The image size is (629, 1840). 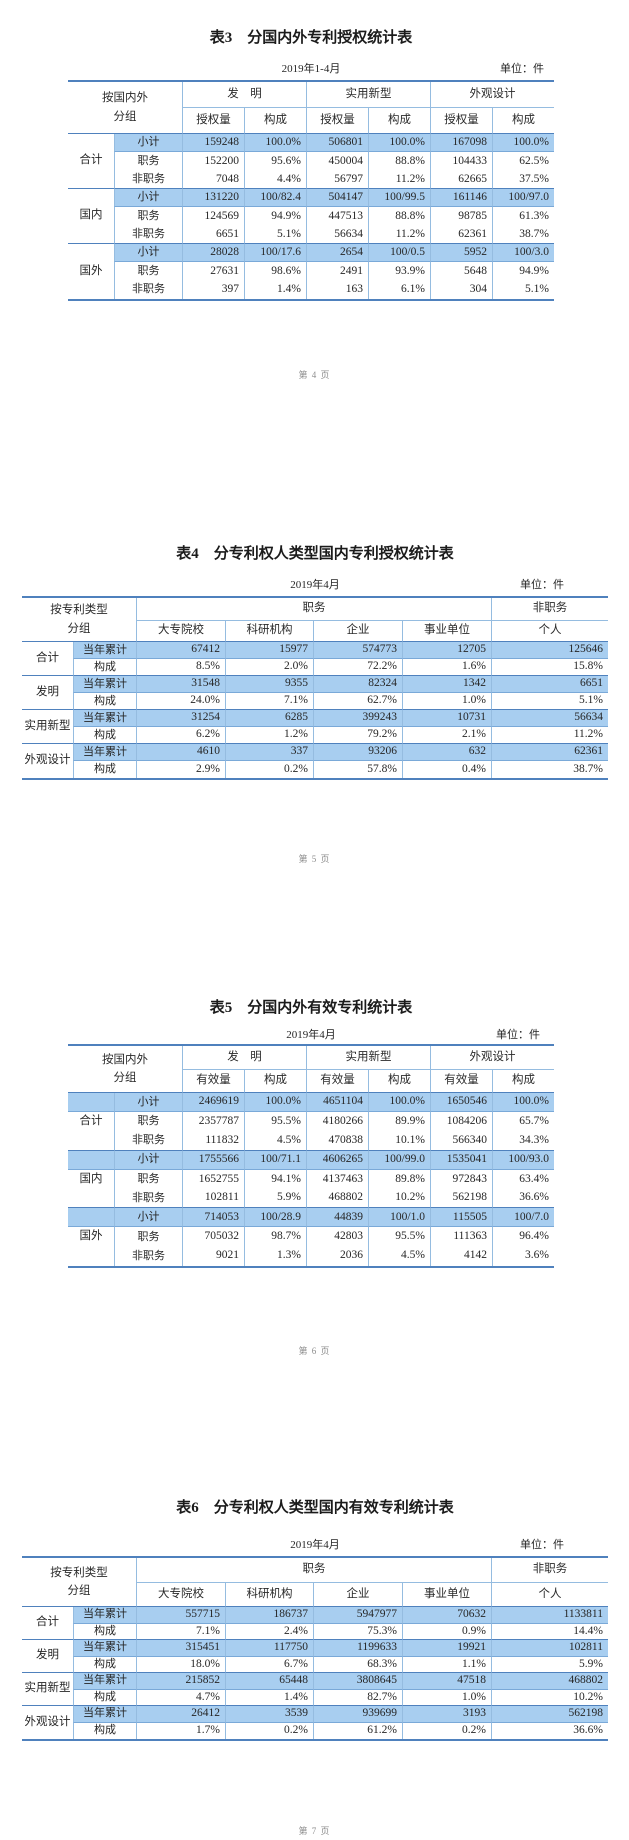 I want to click on value-cell: 89.9%, so click(x=399, y=1122).